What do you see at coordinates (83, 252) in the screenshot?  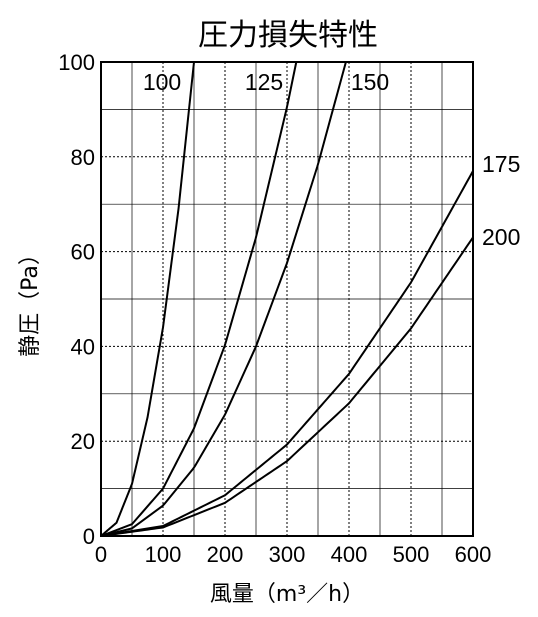 I see `y-tick-label: 60` at bounding box center [83, 252].